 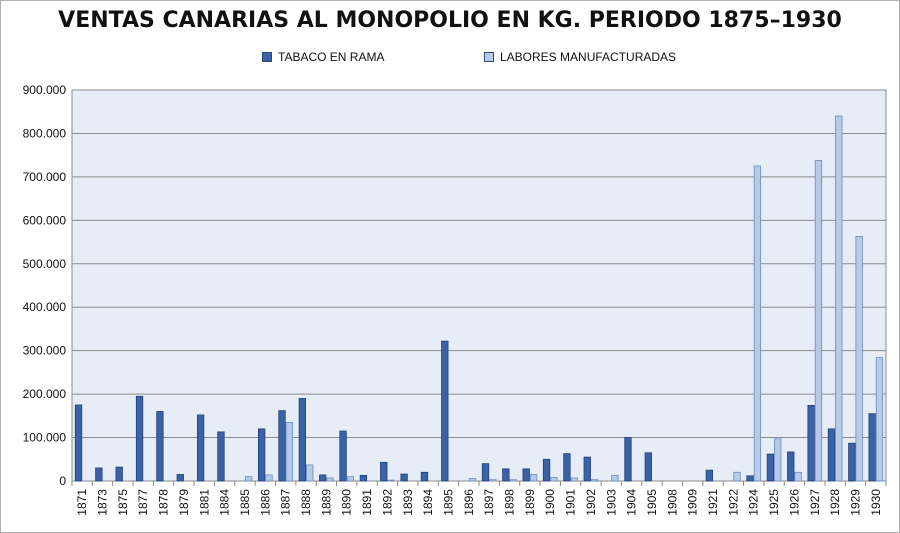 I want to click on x-tick-label: 1922, so click(x=733, y=502).